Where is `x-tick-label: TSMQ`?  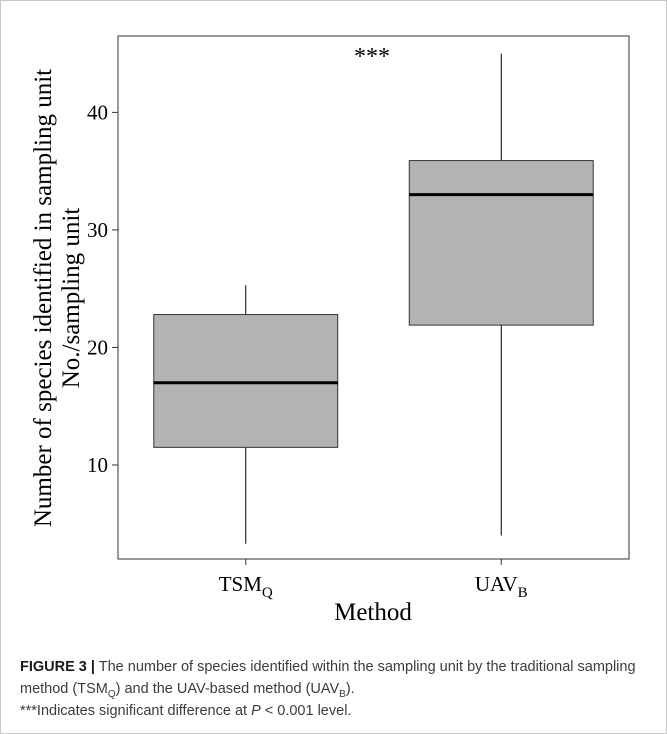 x-tick-label: TSMQ is located at coordinates (246, 586).